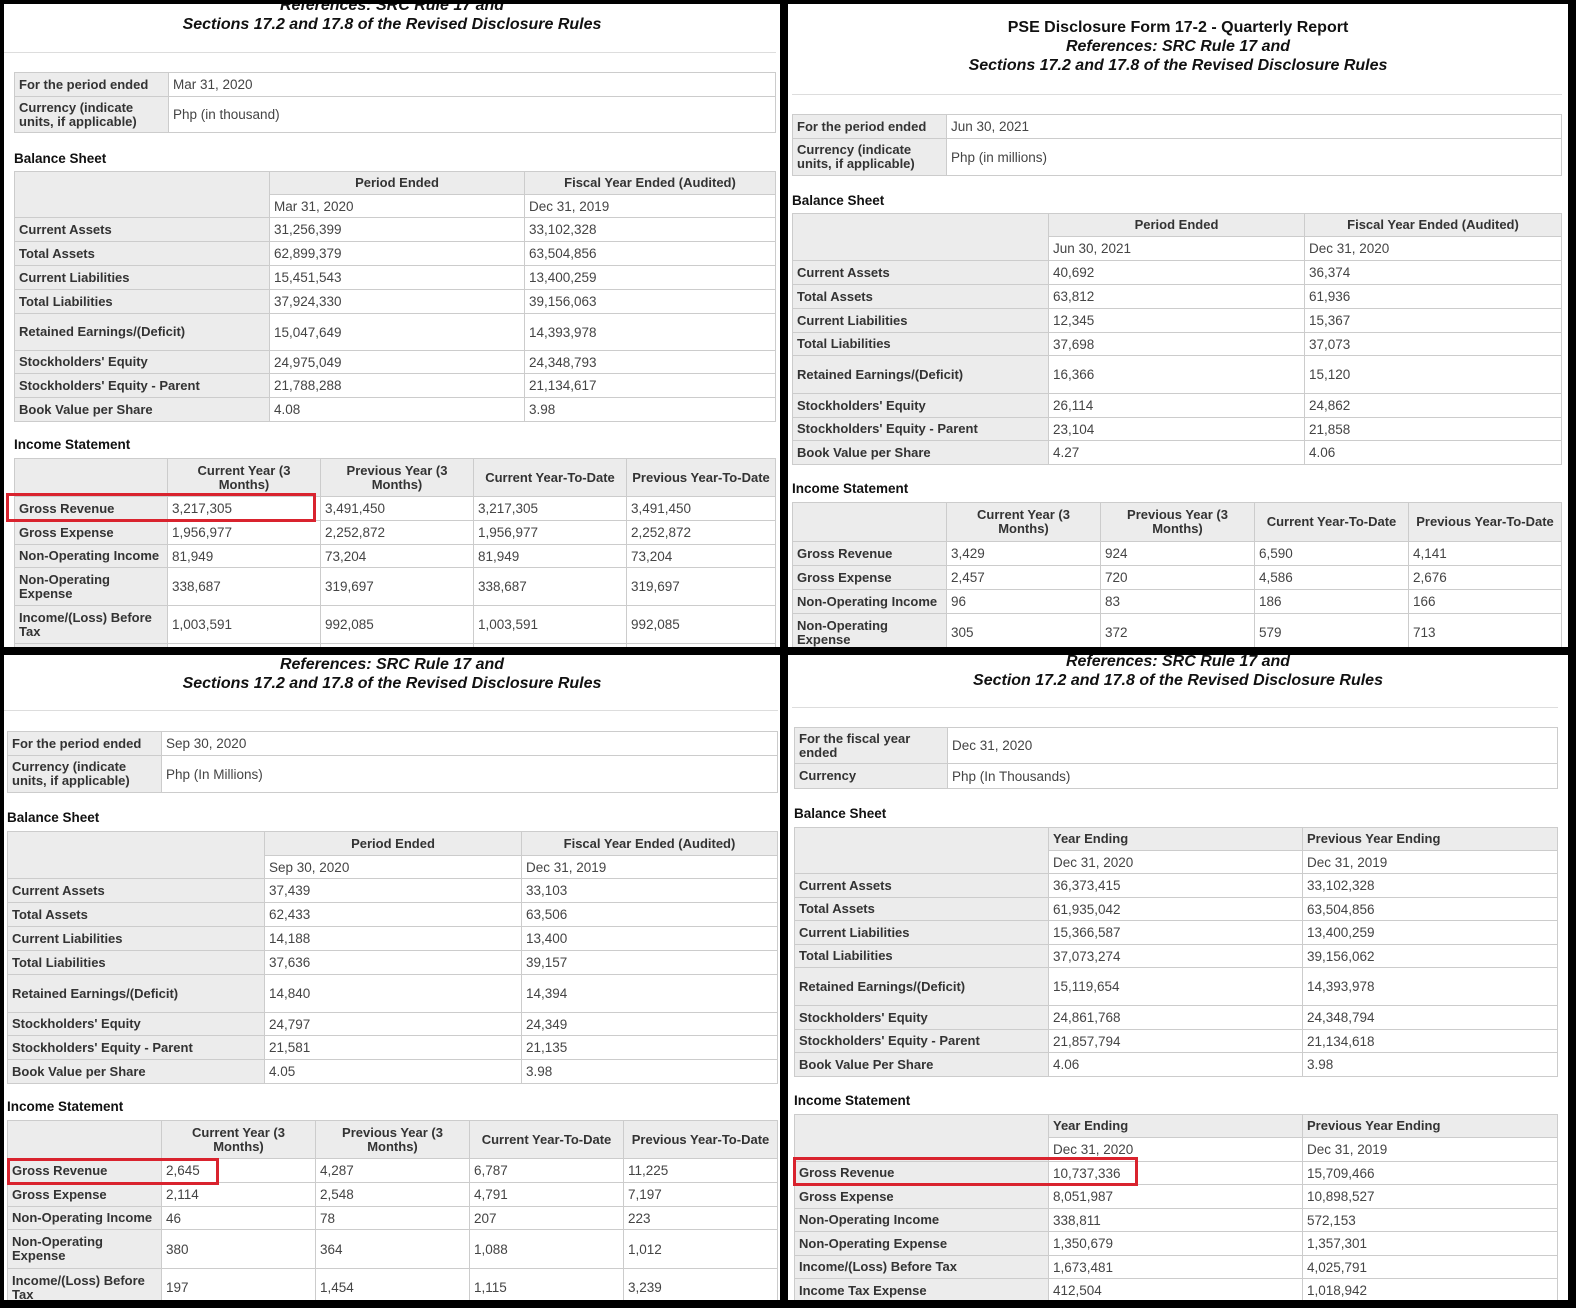  I want to click on value-cell: 14,840, so click(393, 993).